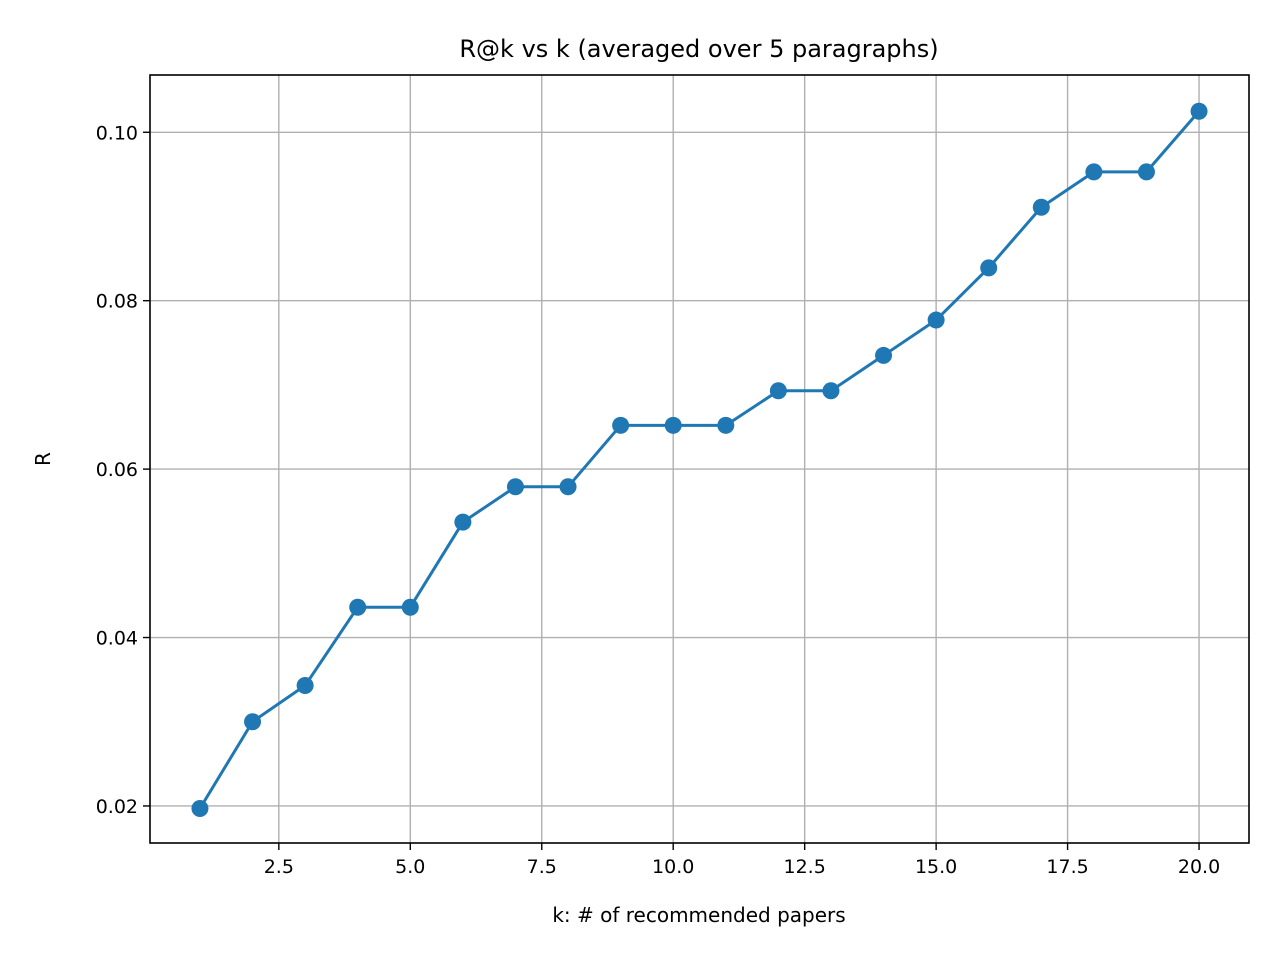  What do you see at coordinates (936, 867) in the screenshot?
I see `x-tick-label: 15.0` at bounding box center [936, 867].